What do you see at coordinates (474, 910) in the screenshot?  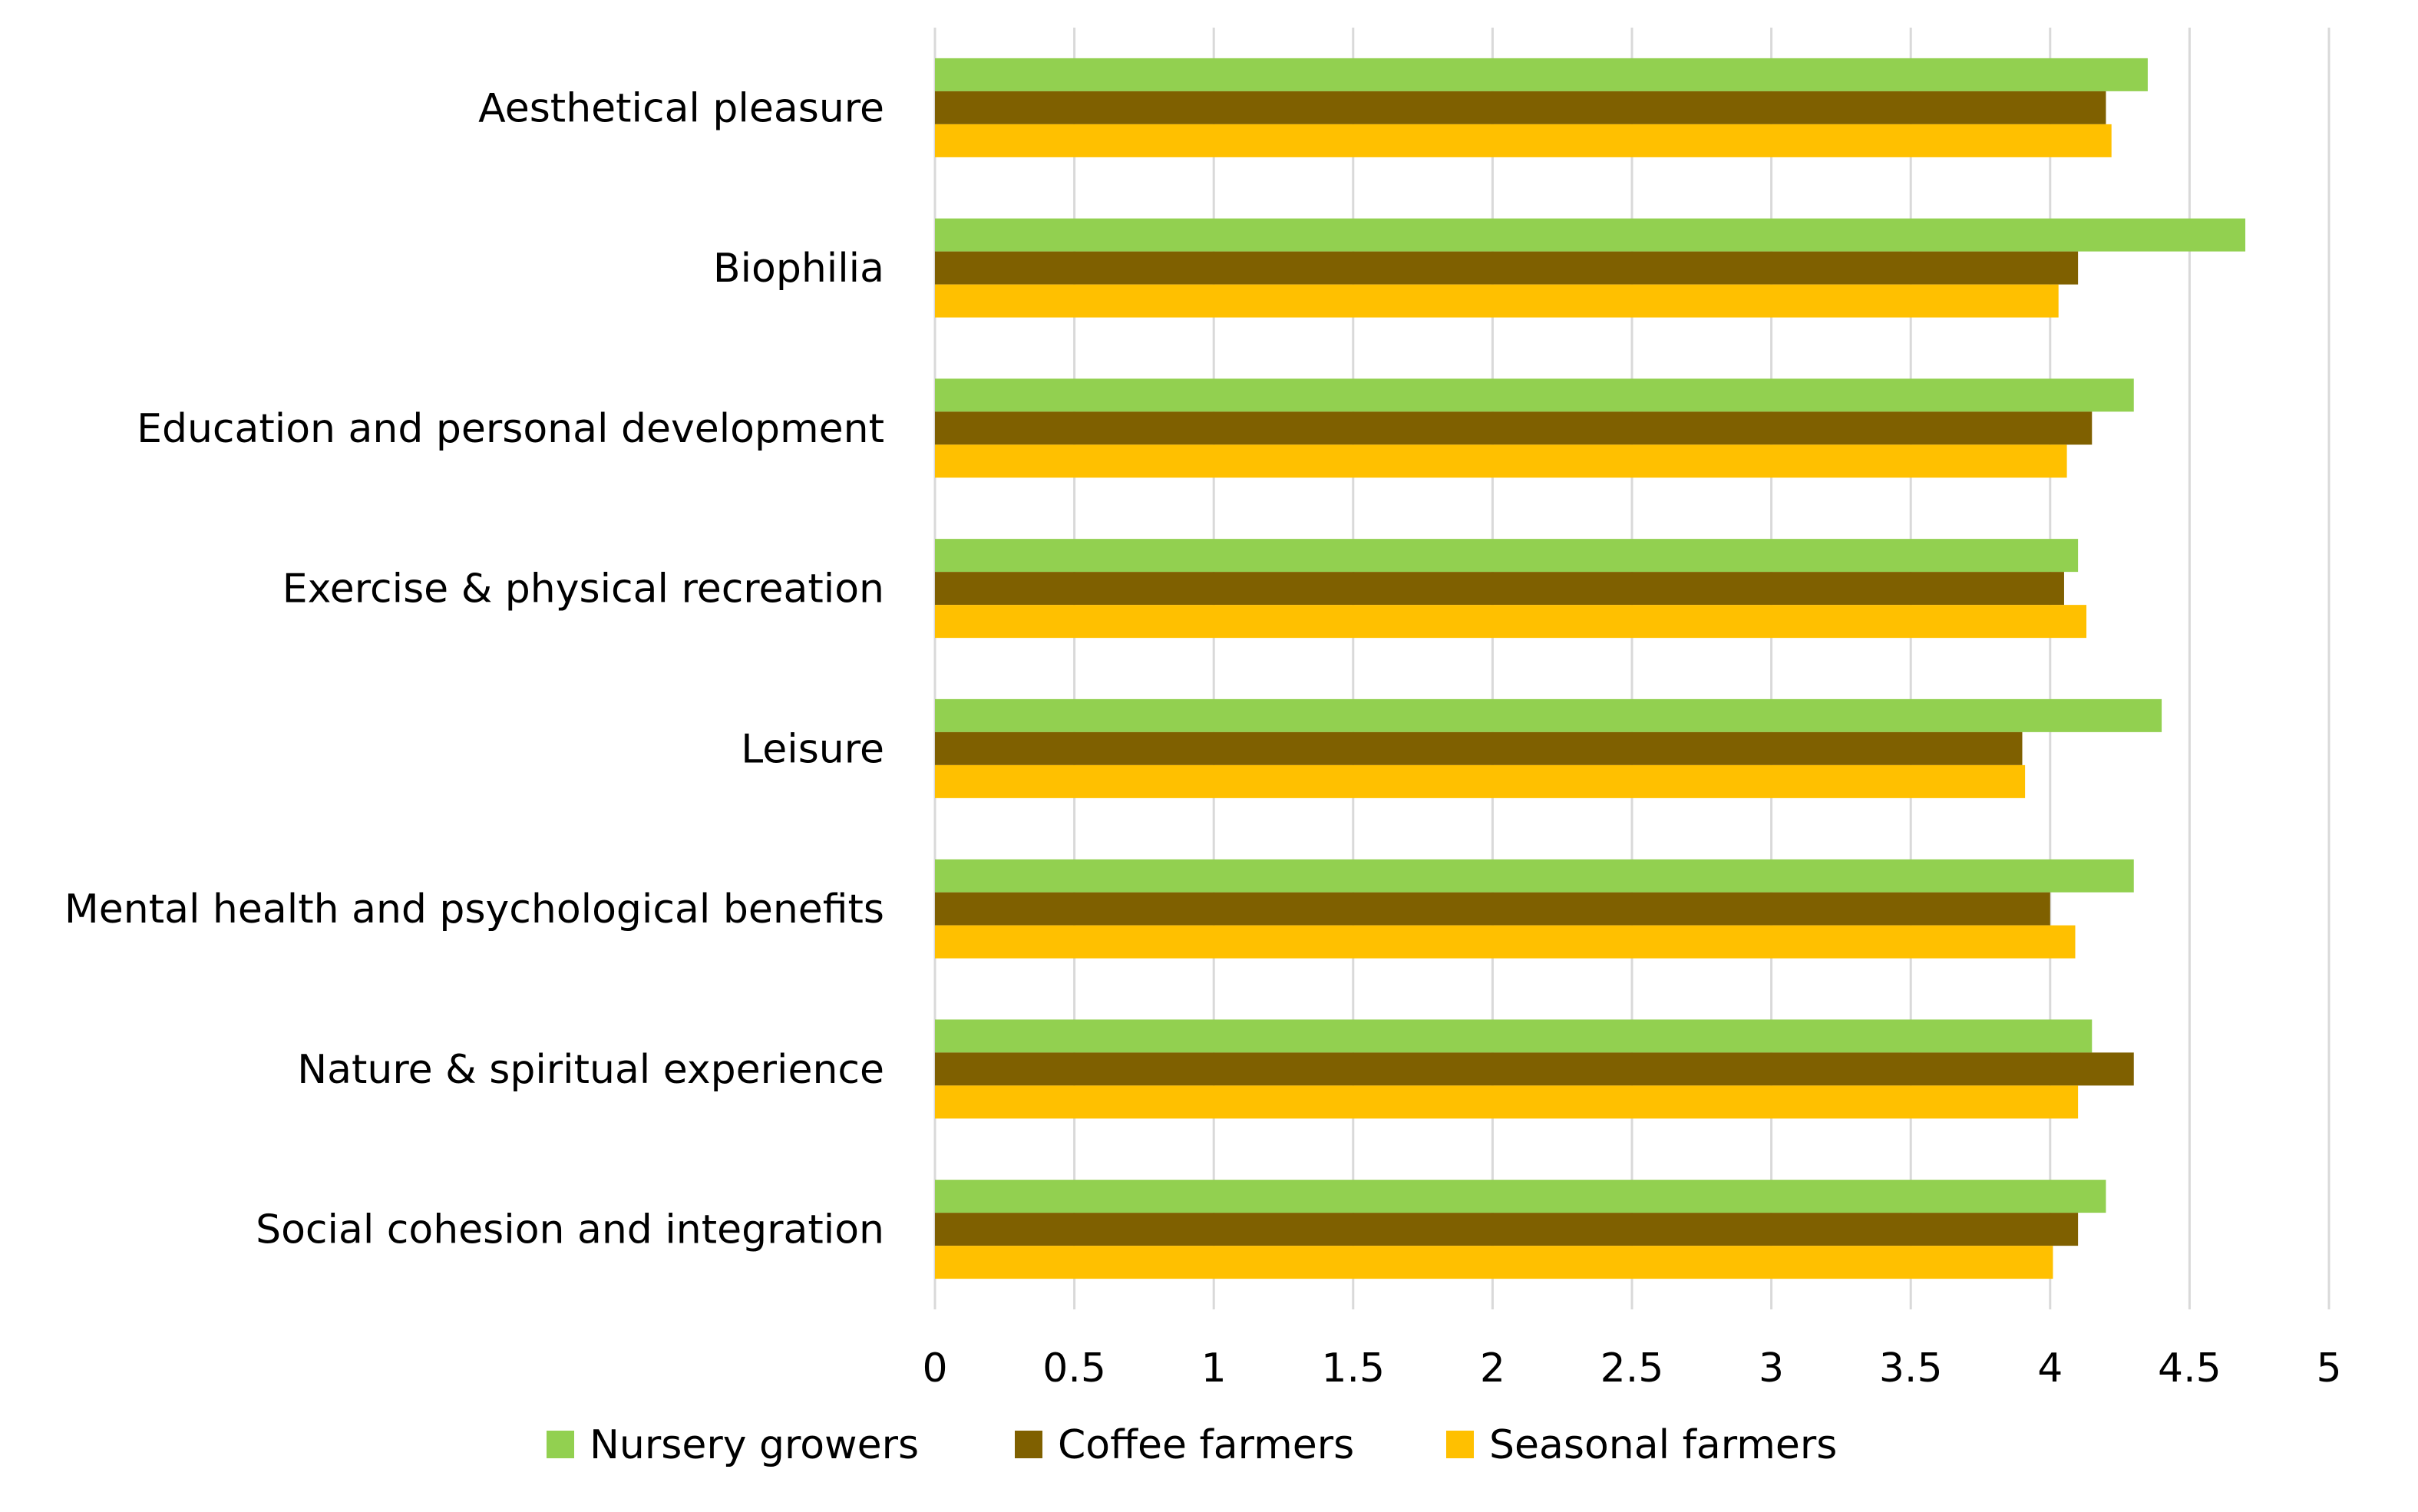 I see `category-label: Mental health and psychological benefits` at bounding box center [474, 910].